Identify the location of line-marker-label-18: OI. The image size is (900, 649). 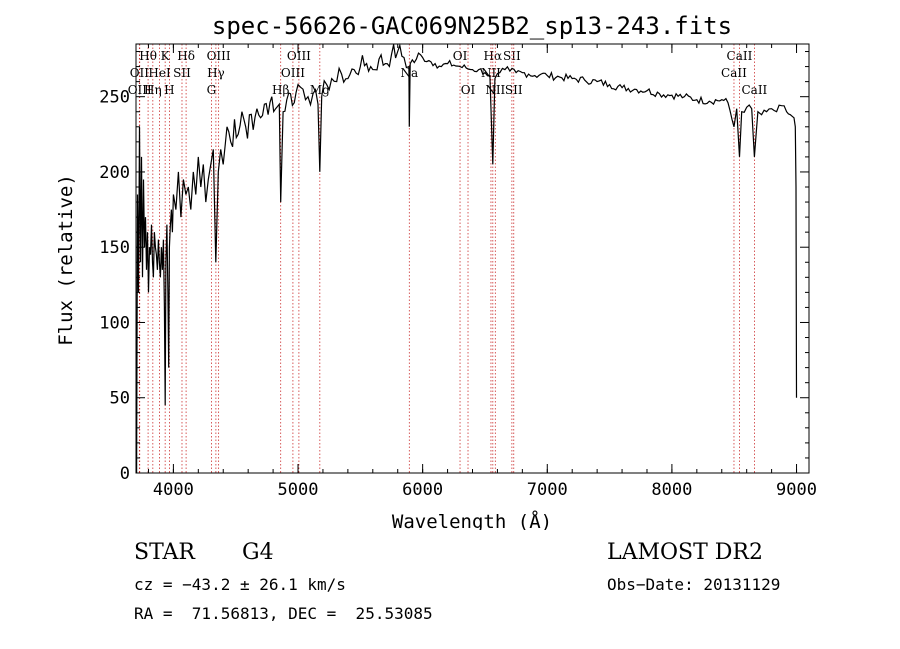
(468, 90).